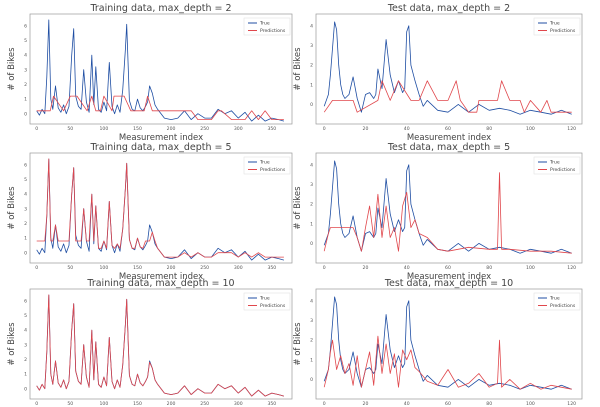 This screenshot has width=600, height=407. I want to click on chart-title: Training data, max_depth = 2, so click(160, 8).